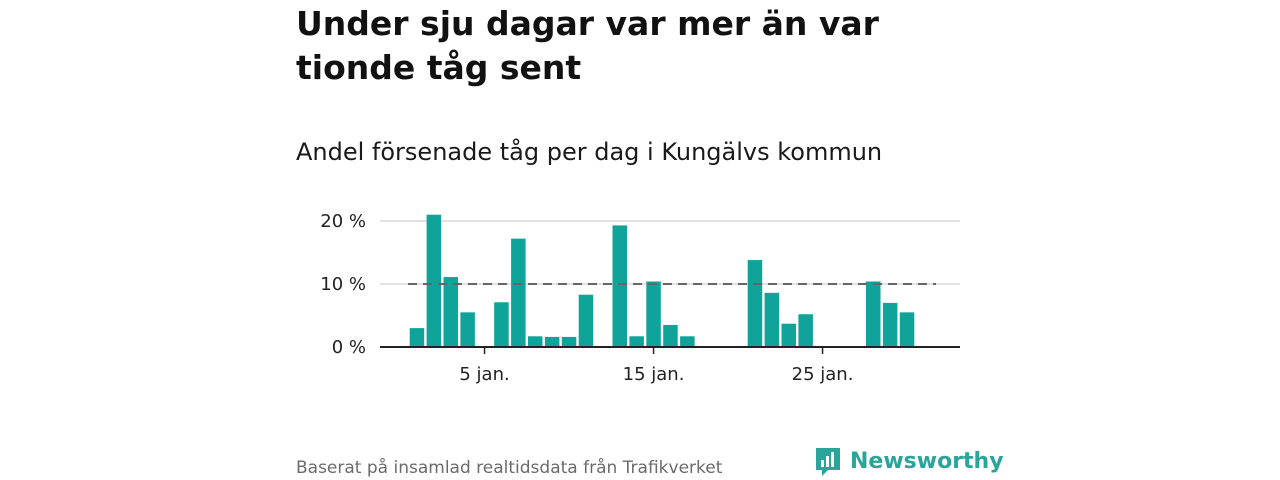 The width and height of the screenshot is (1280, 480). Describe the element at coordinates (670, 252) in the screenshot. I see `grid-lines` at that location.